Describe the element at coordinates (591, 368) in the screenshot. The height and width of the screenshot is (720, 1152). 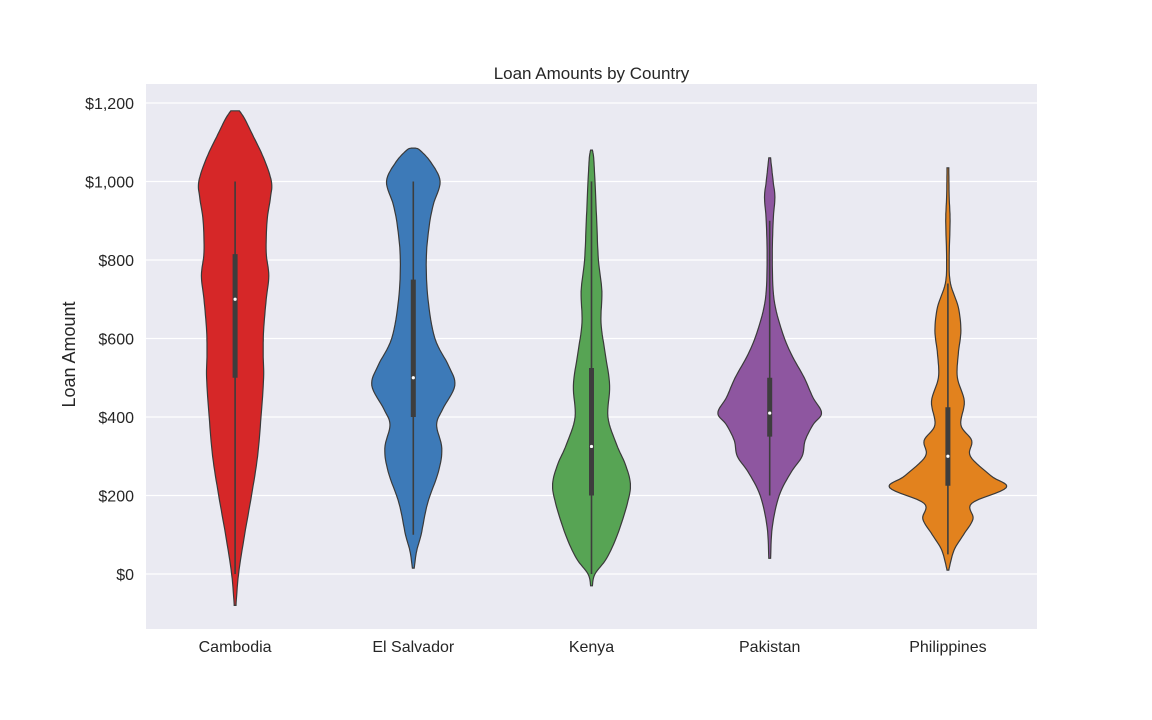
I see `violin-kenya` at that location.